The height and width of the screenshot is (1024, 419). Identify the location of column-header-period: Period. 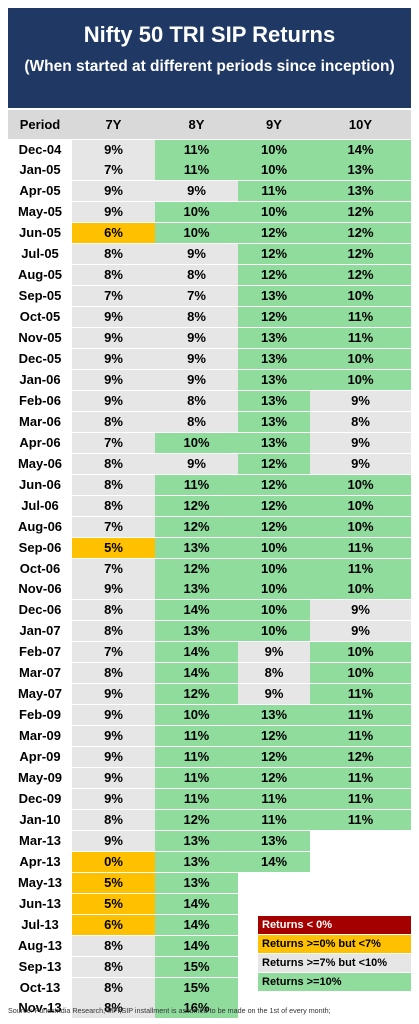
(40, 124).